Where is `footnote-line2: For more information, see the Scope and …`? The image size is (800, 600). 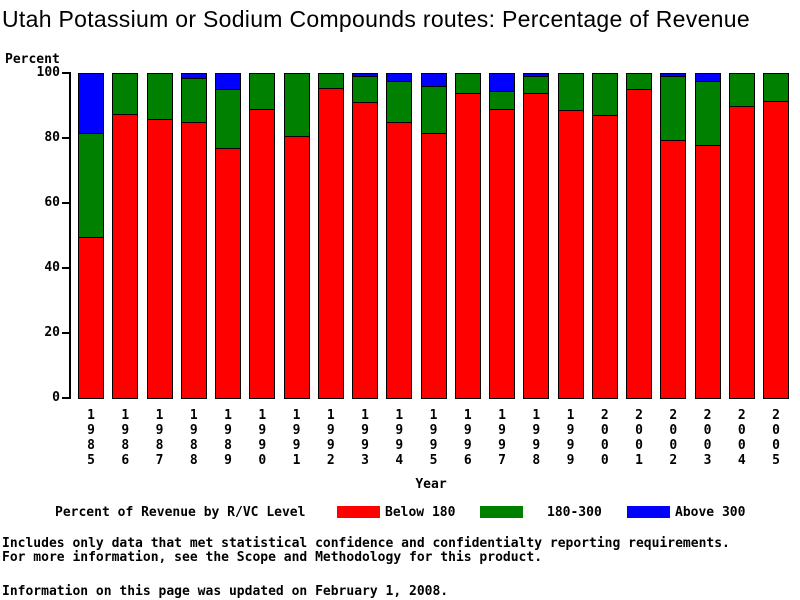 footnote-line2: For more information, see the Scope and … is located at coordinates (272, 557).